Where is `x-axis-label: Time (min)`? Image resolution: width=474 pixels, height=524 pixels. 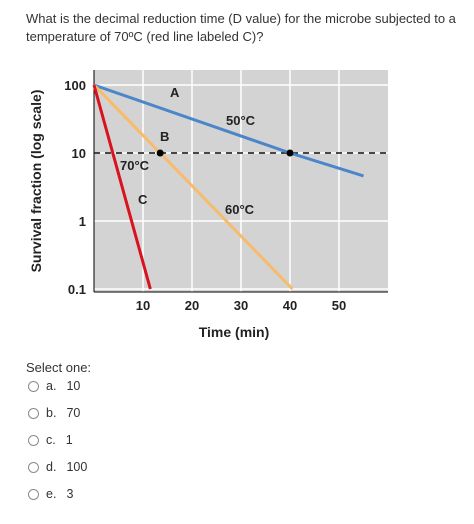 x-axis-label: Time (min) is located at coordinates (234, 332).